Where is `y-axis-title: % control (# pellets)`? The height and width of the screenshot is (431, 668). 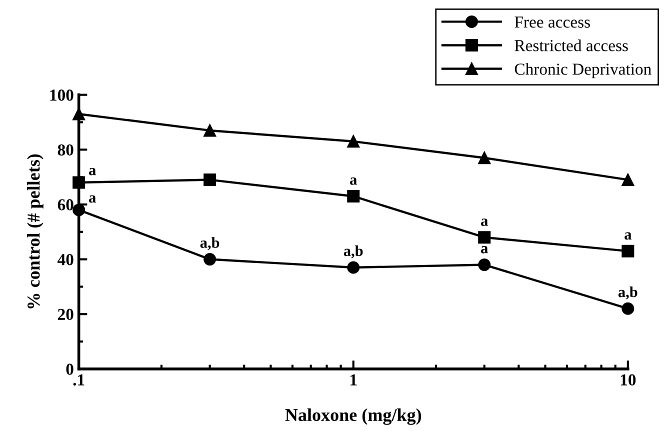
y-axis-title: % control (# pellets) is located at coordinates (35, 231).